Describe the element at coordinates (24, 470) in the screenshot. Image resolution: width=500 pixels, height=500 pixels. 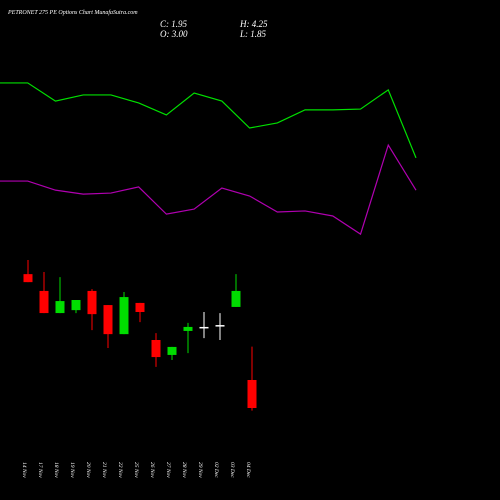
I see `x-tick-label: 14 Nov` at that location.